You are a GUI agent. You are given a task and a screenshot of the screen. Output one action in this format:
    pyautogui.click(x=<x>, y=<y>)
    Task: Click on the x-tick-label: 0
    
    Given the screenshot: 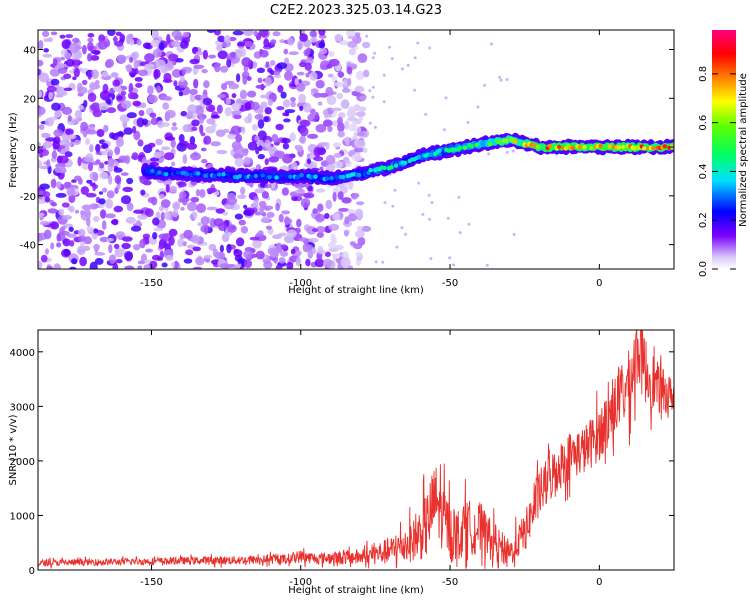 What is the action you would take?
    pyautogui.click(x=599, y=283)
    